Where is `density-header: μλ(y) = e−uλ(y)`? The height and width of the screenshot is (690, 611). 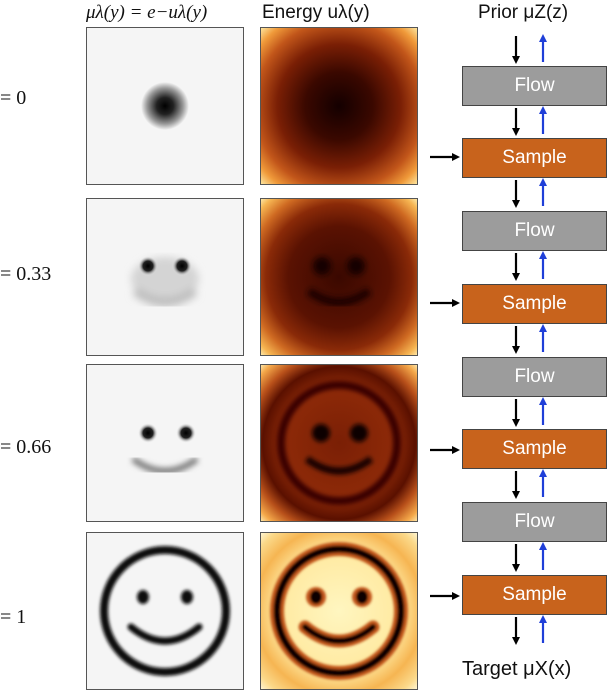 density-header: μλ(y) = e−uλ(y) is located at coordinates (147, 12).